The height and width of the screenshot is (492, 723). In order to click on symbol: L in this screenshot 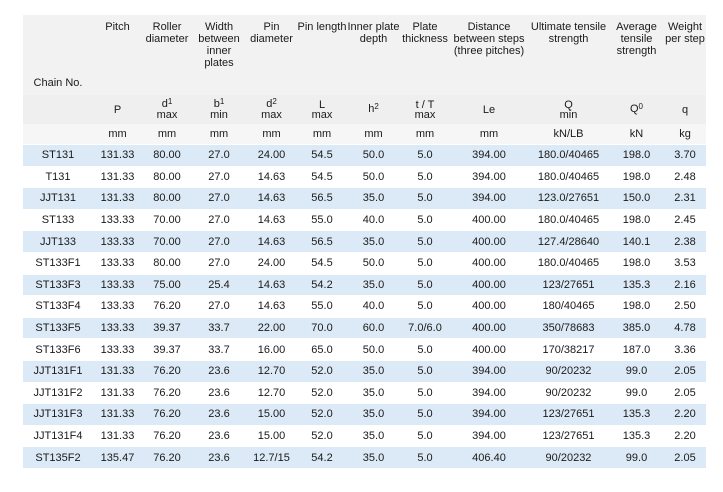, I will do `click(322, 104)`.